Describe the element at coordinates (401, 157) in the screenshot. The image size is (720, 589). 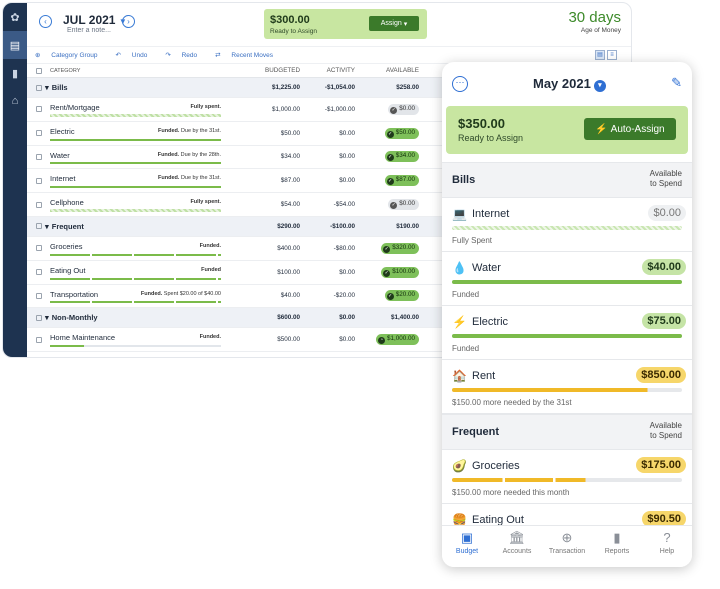
I see `available-pill: ✓ $34.00` at that location.